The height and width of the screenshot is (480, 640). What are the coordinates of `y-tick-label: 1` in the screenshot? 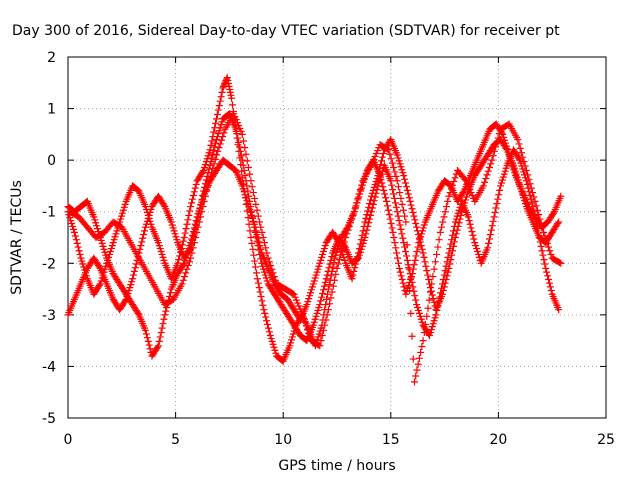 It's located at (51, 110).